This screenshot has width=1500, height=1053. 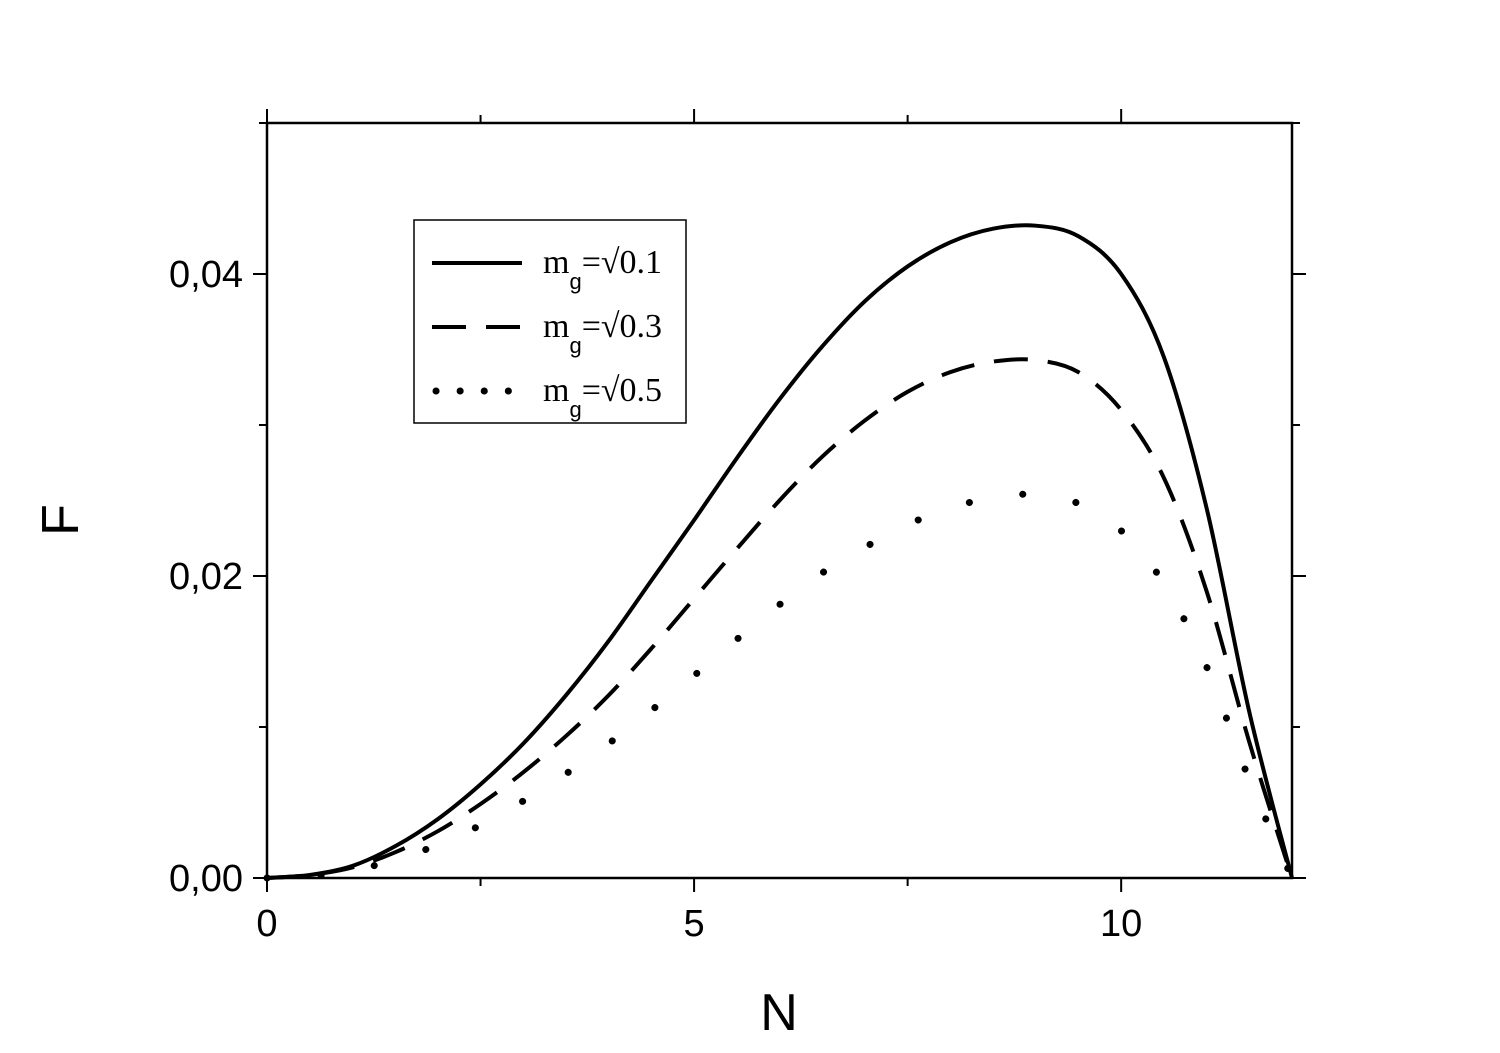 What do you see at coordinates (266, 924) in the screenshot?
I see `x-tick-label: 0` at bounding box center [266, 924].